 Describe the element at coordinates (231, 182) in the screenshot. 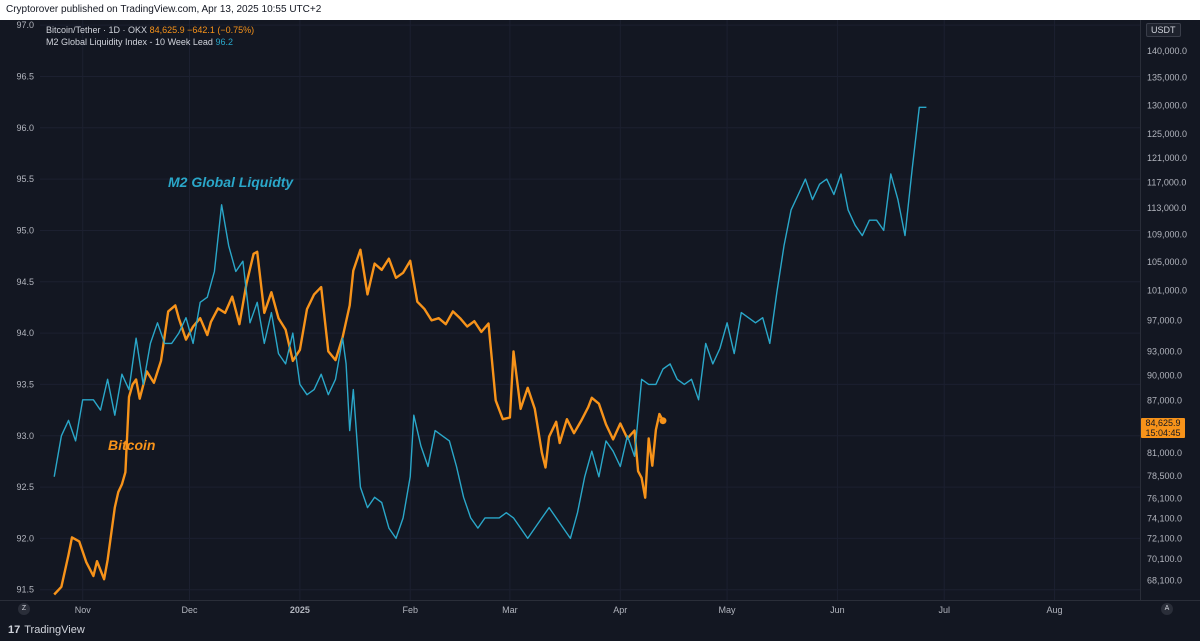

I see `annotation-m2: M2 Global Liquidty` at that location.